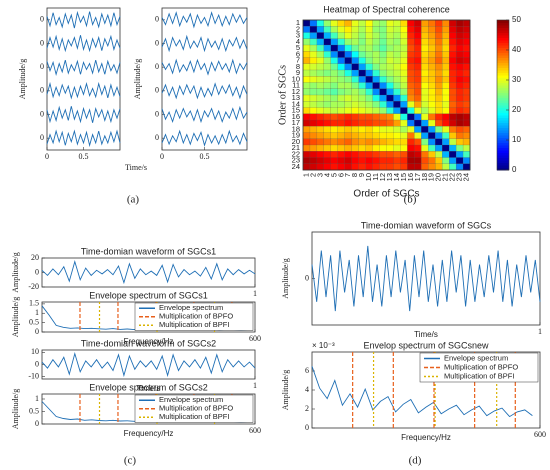 This screenshot has width=550, height=470. I want to click on colorbar-frame, so click(503, 95).